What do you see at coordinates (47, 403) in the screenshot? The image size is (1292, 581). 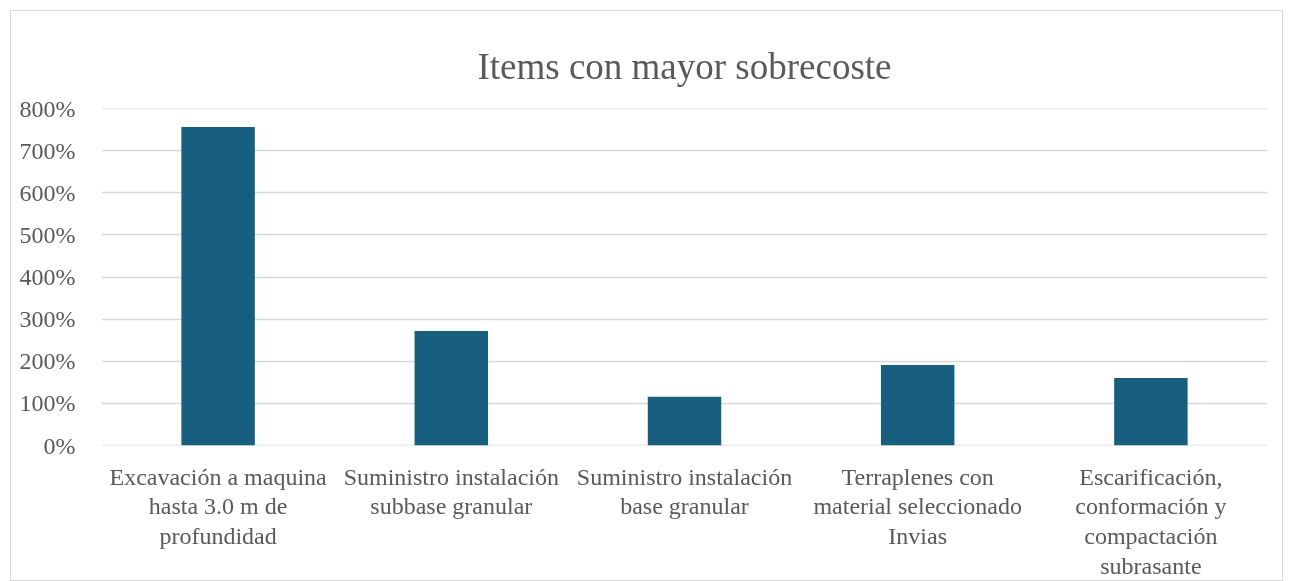 I see `y-tick-label: 100%` at bounding box center [47, 403].